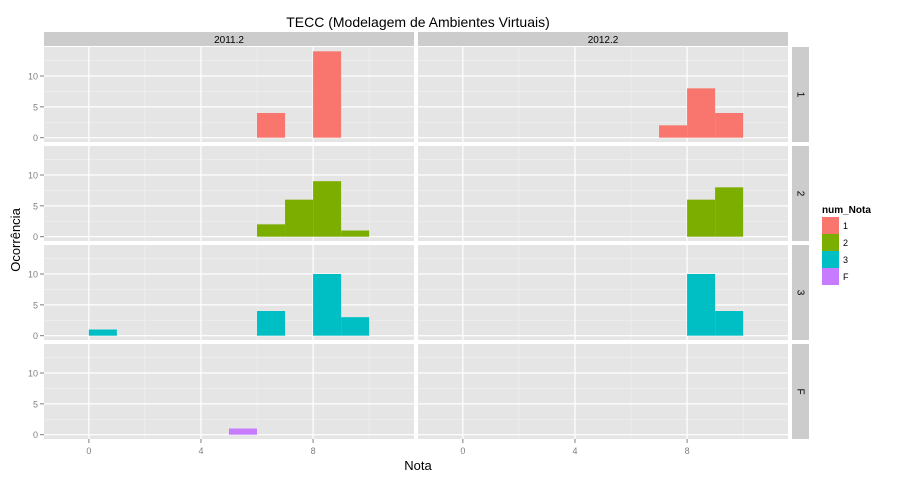 Image resolution: width=900 pixels, height=485 pixels. I want to click on row-strip-label: 1, so click(800, 95).